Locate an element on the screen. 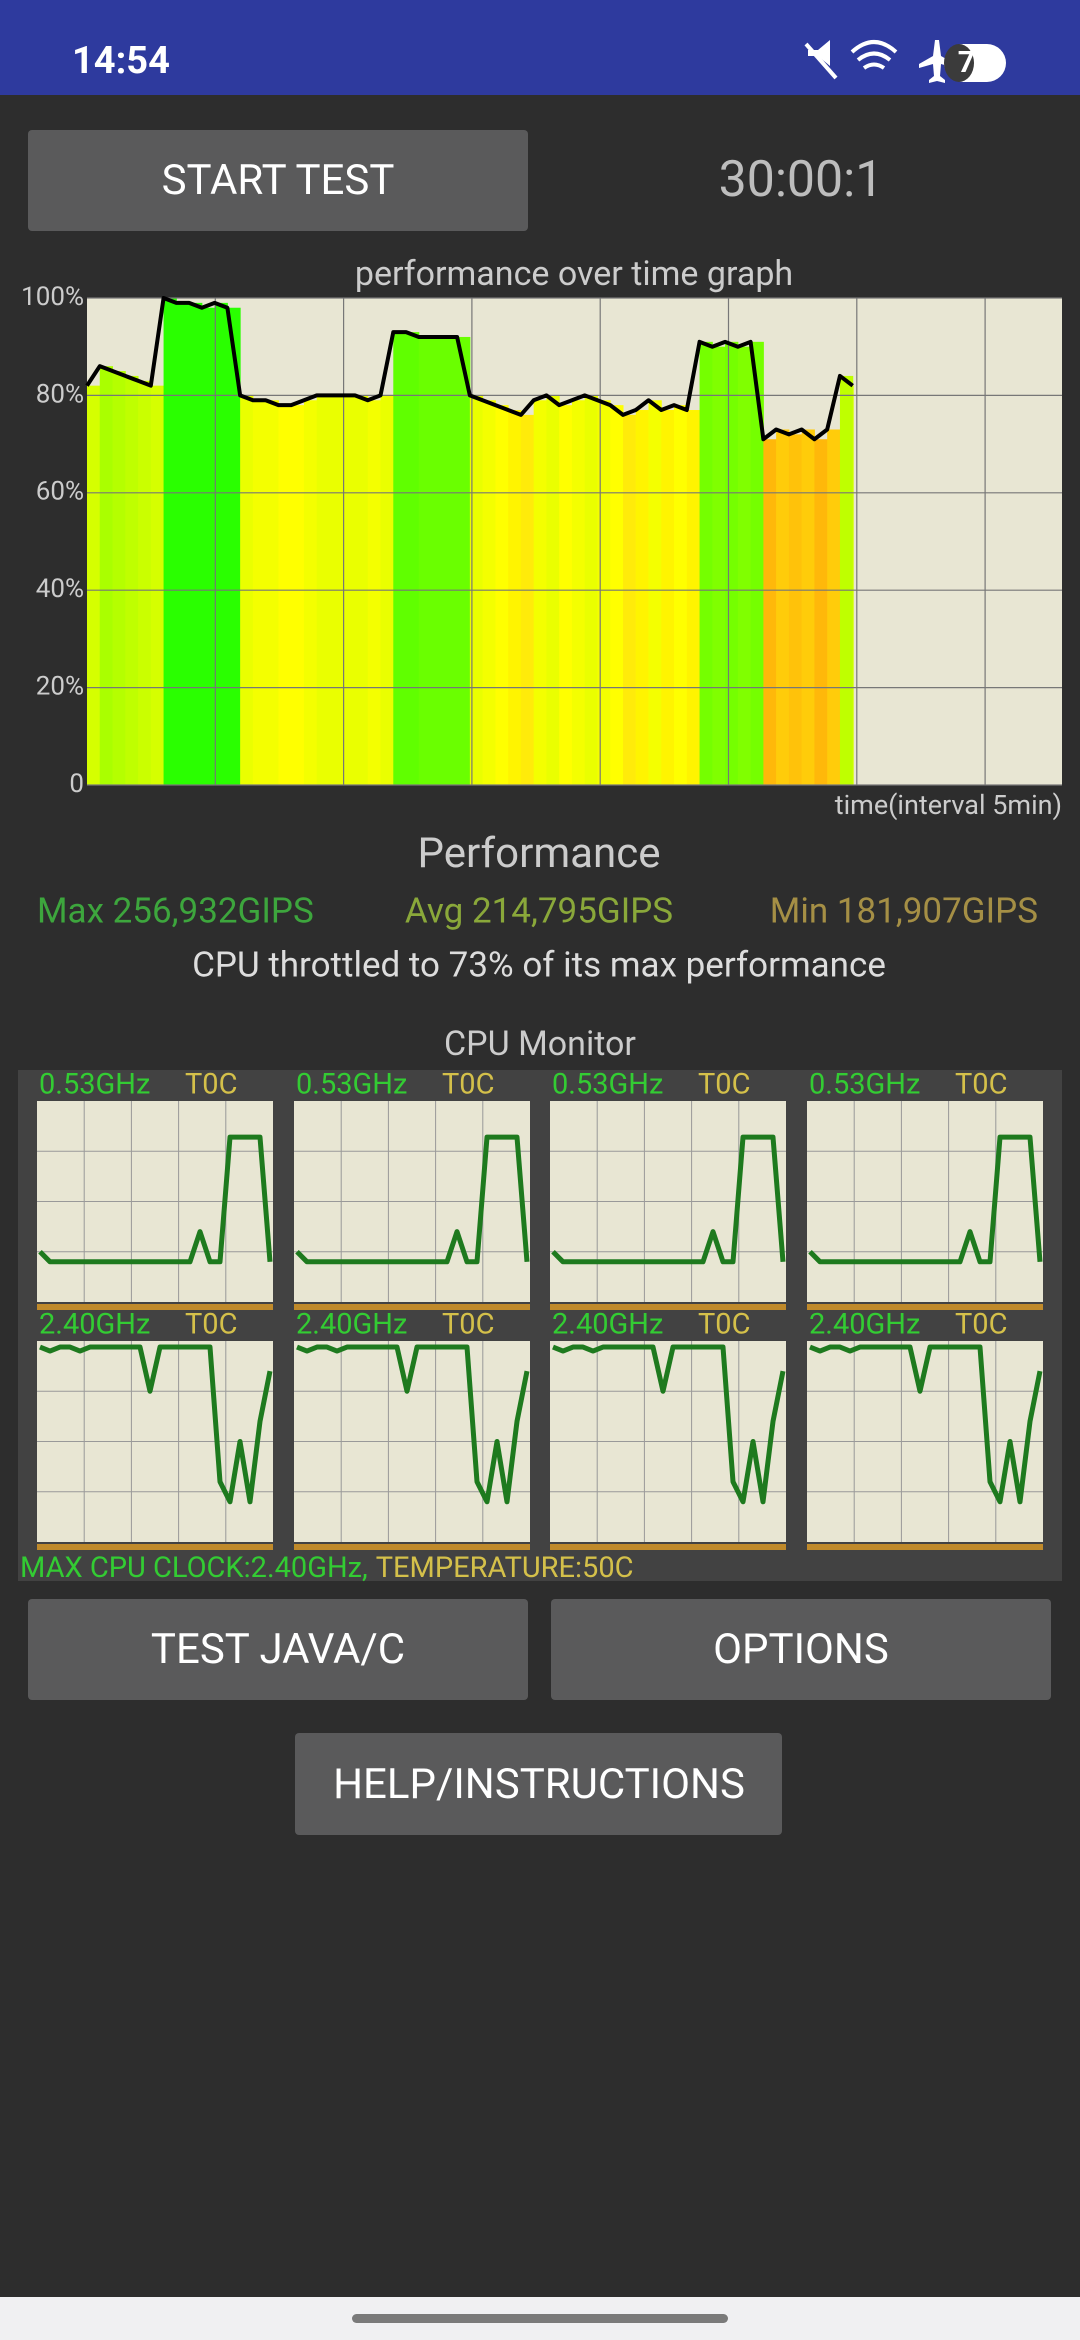  help-button is located at coordinates (538, 1784).